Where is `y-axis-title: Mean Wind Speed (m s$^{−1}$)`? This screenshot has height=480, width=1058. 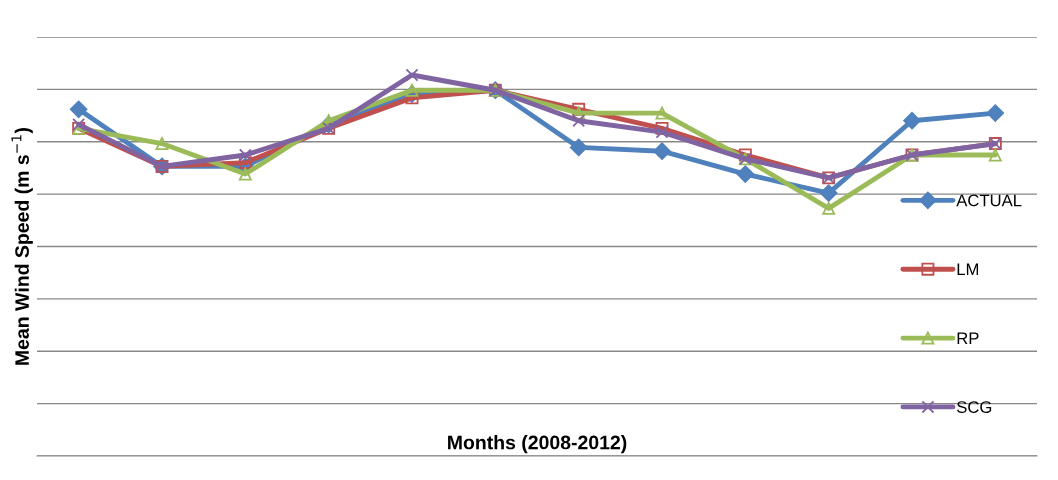
y-axis-title: Mean Wind Speed (m s$^{−1}$) is located at coordinates (22, 246).